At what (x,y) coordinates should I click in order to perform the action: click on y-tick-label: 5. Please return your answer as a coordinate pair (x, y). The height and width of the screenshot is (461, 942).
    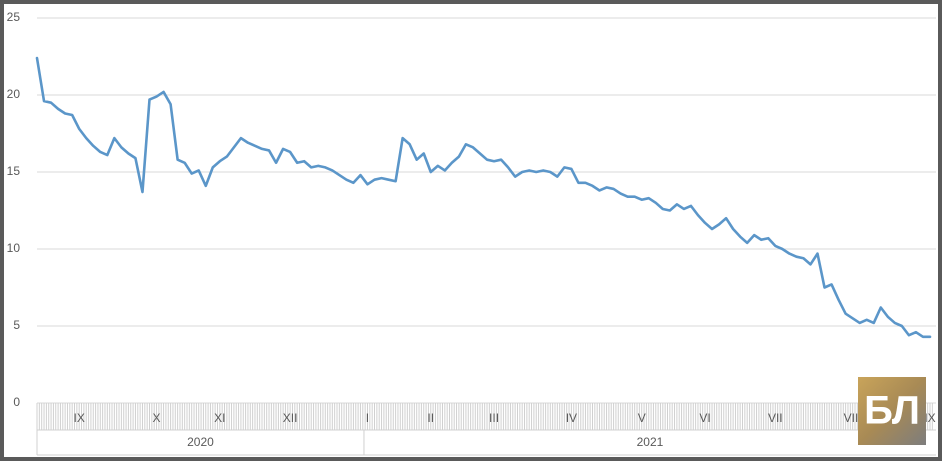
    Looking at the image, I should click on (16, 325).